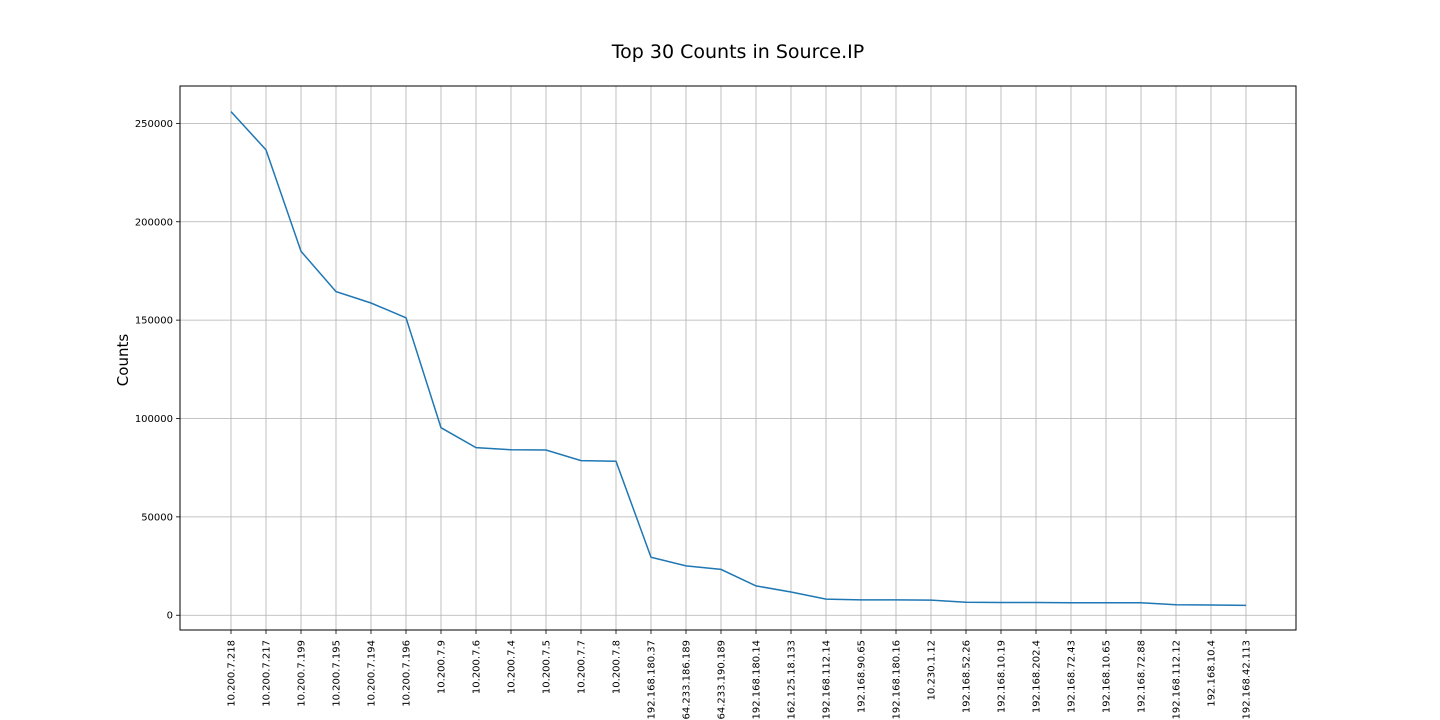  I want to click on x-tick-label: 192.168.112.12, so click(1177, 680).